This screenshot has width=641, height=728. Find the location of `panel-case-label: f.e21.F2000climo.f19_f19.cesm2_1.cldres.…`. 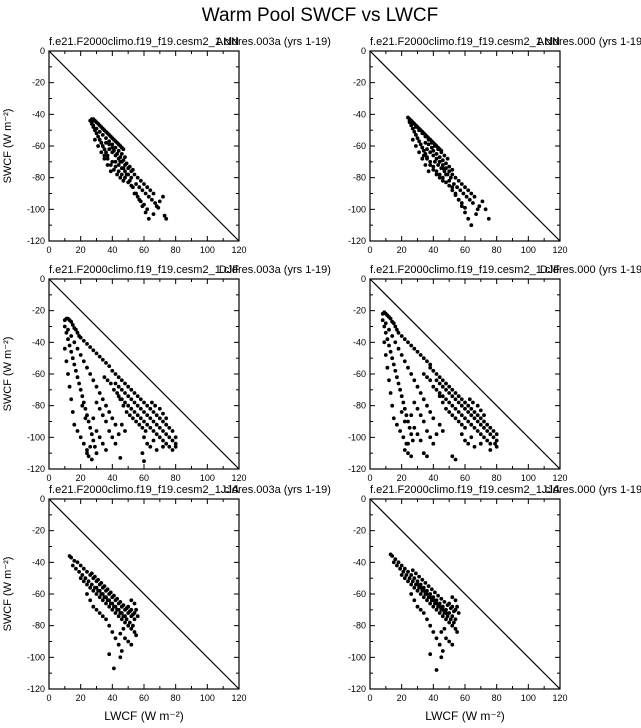

panel-case-label: f.e21.F2000climo.f19_f19.cesm2_1.cldres.… is located at coordinates (190, 42).